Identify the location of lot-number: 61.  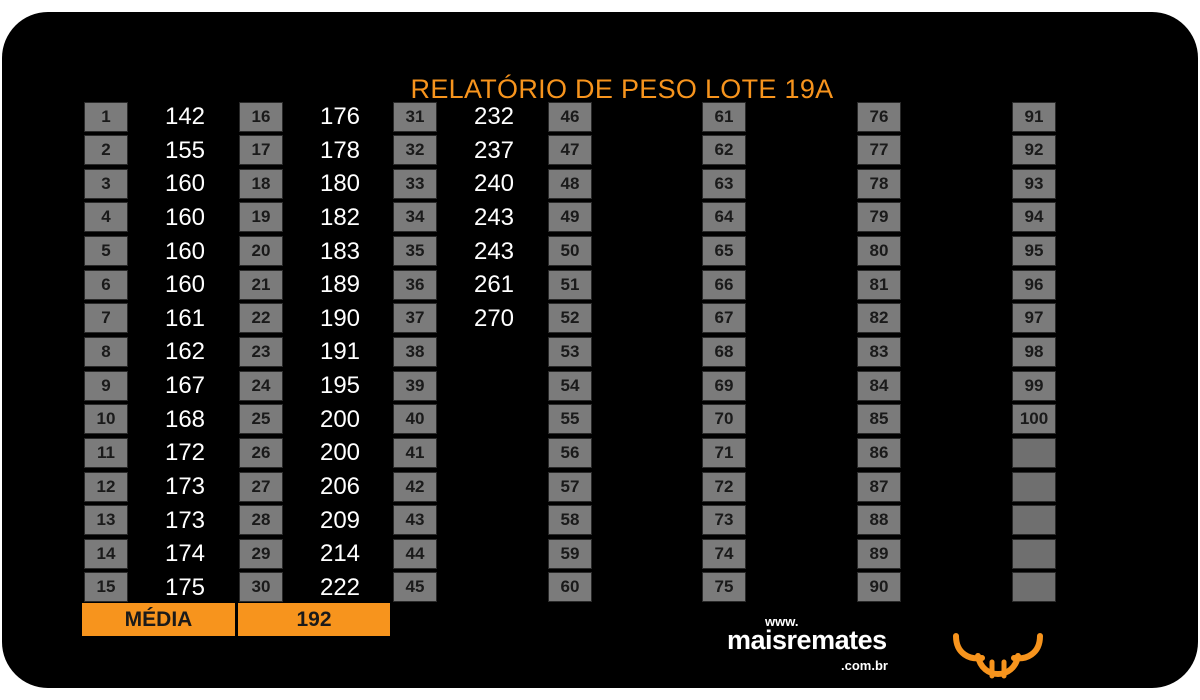
(724, 116).